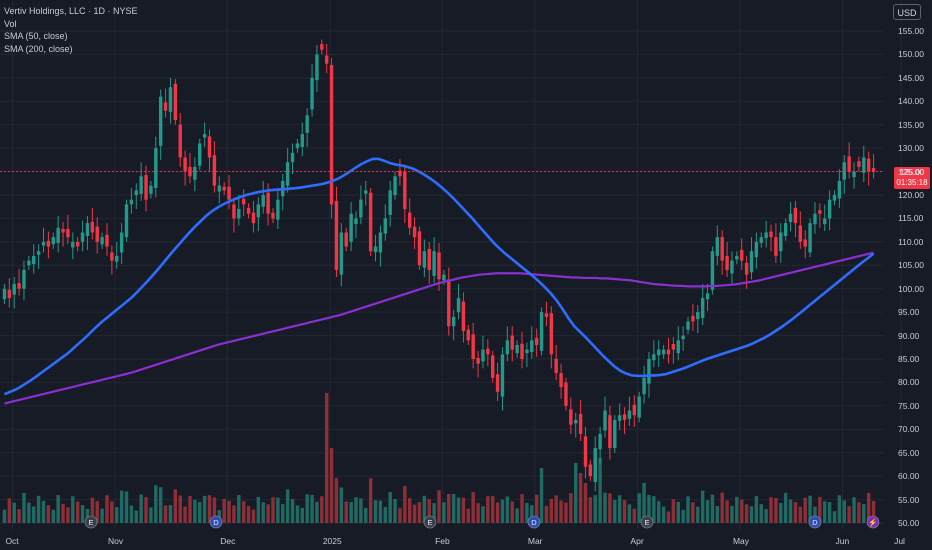 This screenshot has height=550, width=932. What do you see at coordinates (911, 171) in the screenshot?
I see `price-tick: 125.00` at bounding box center [911, 171].